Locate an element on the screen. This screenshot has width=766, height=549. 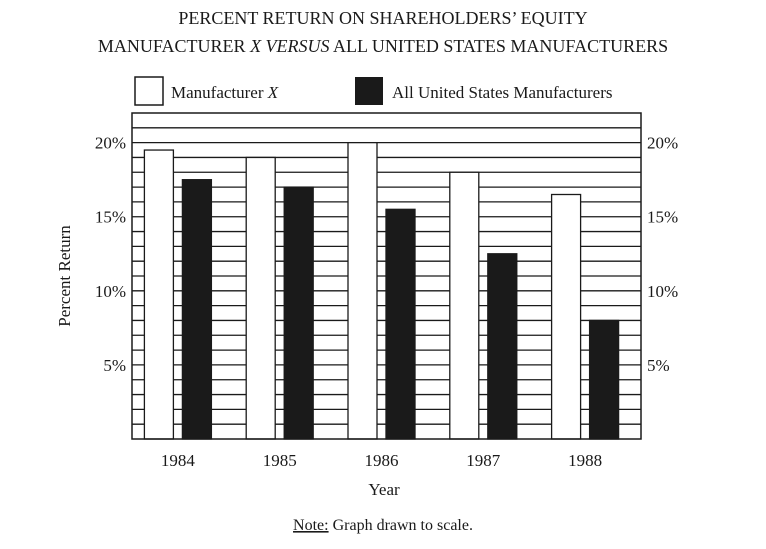
x-tick-label: 1986 is located at coordinates (382, 460).